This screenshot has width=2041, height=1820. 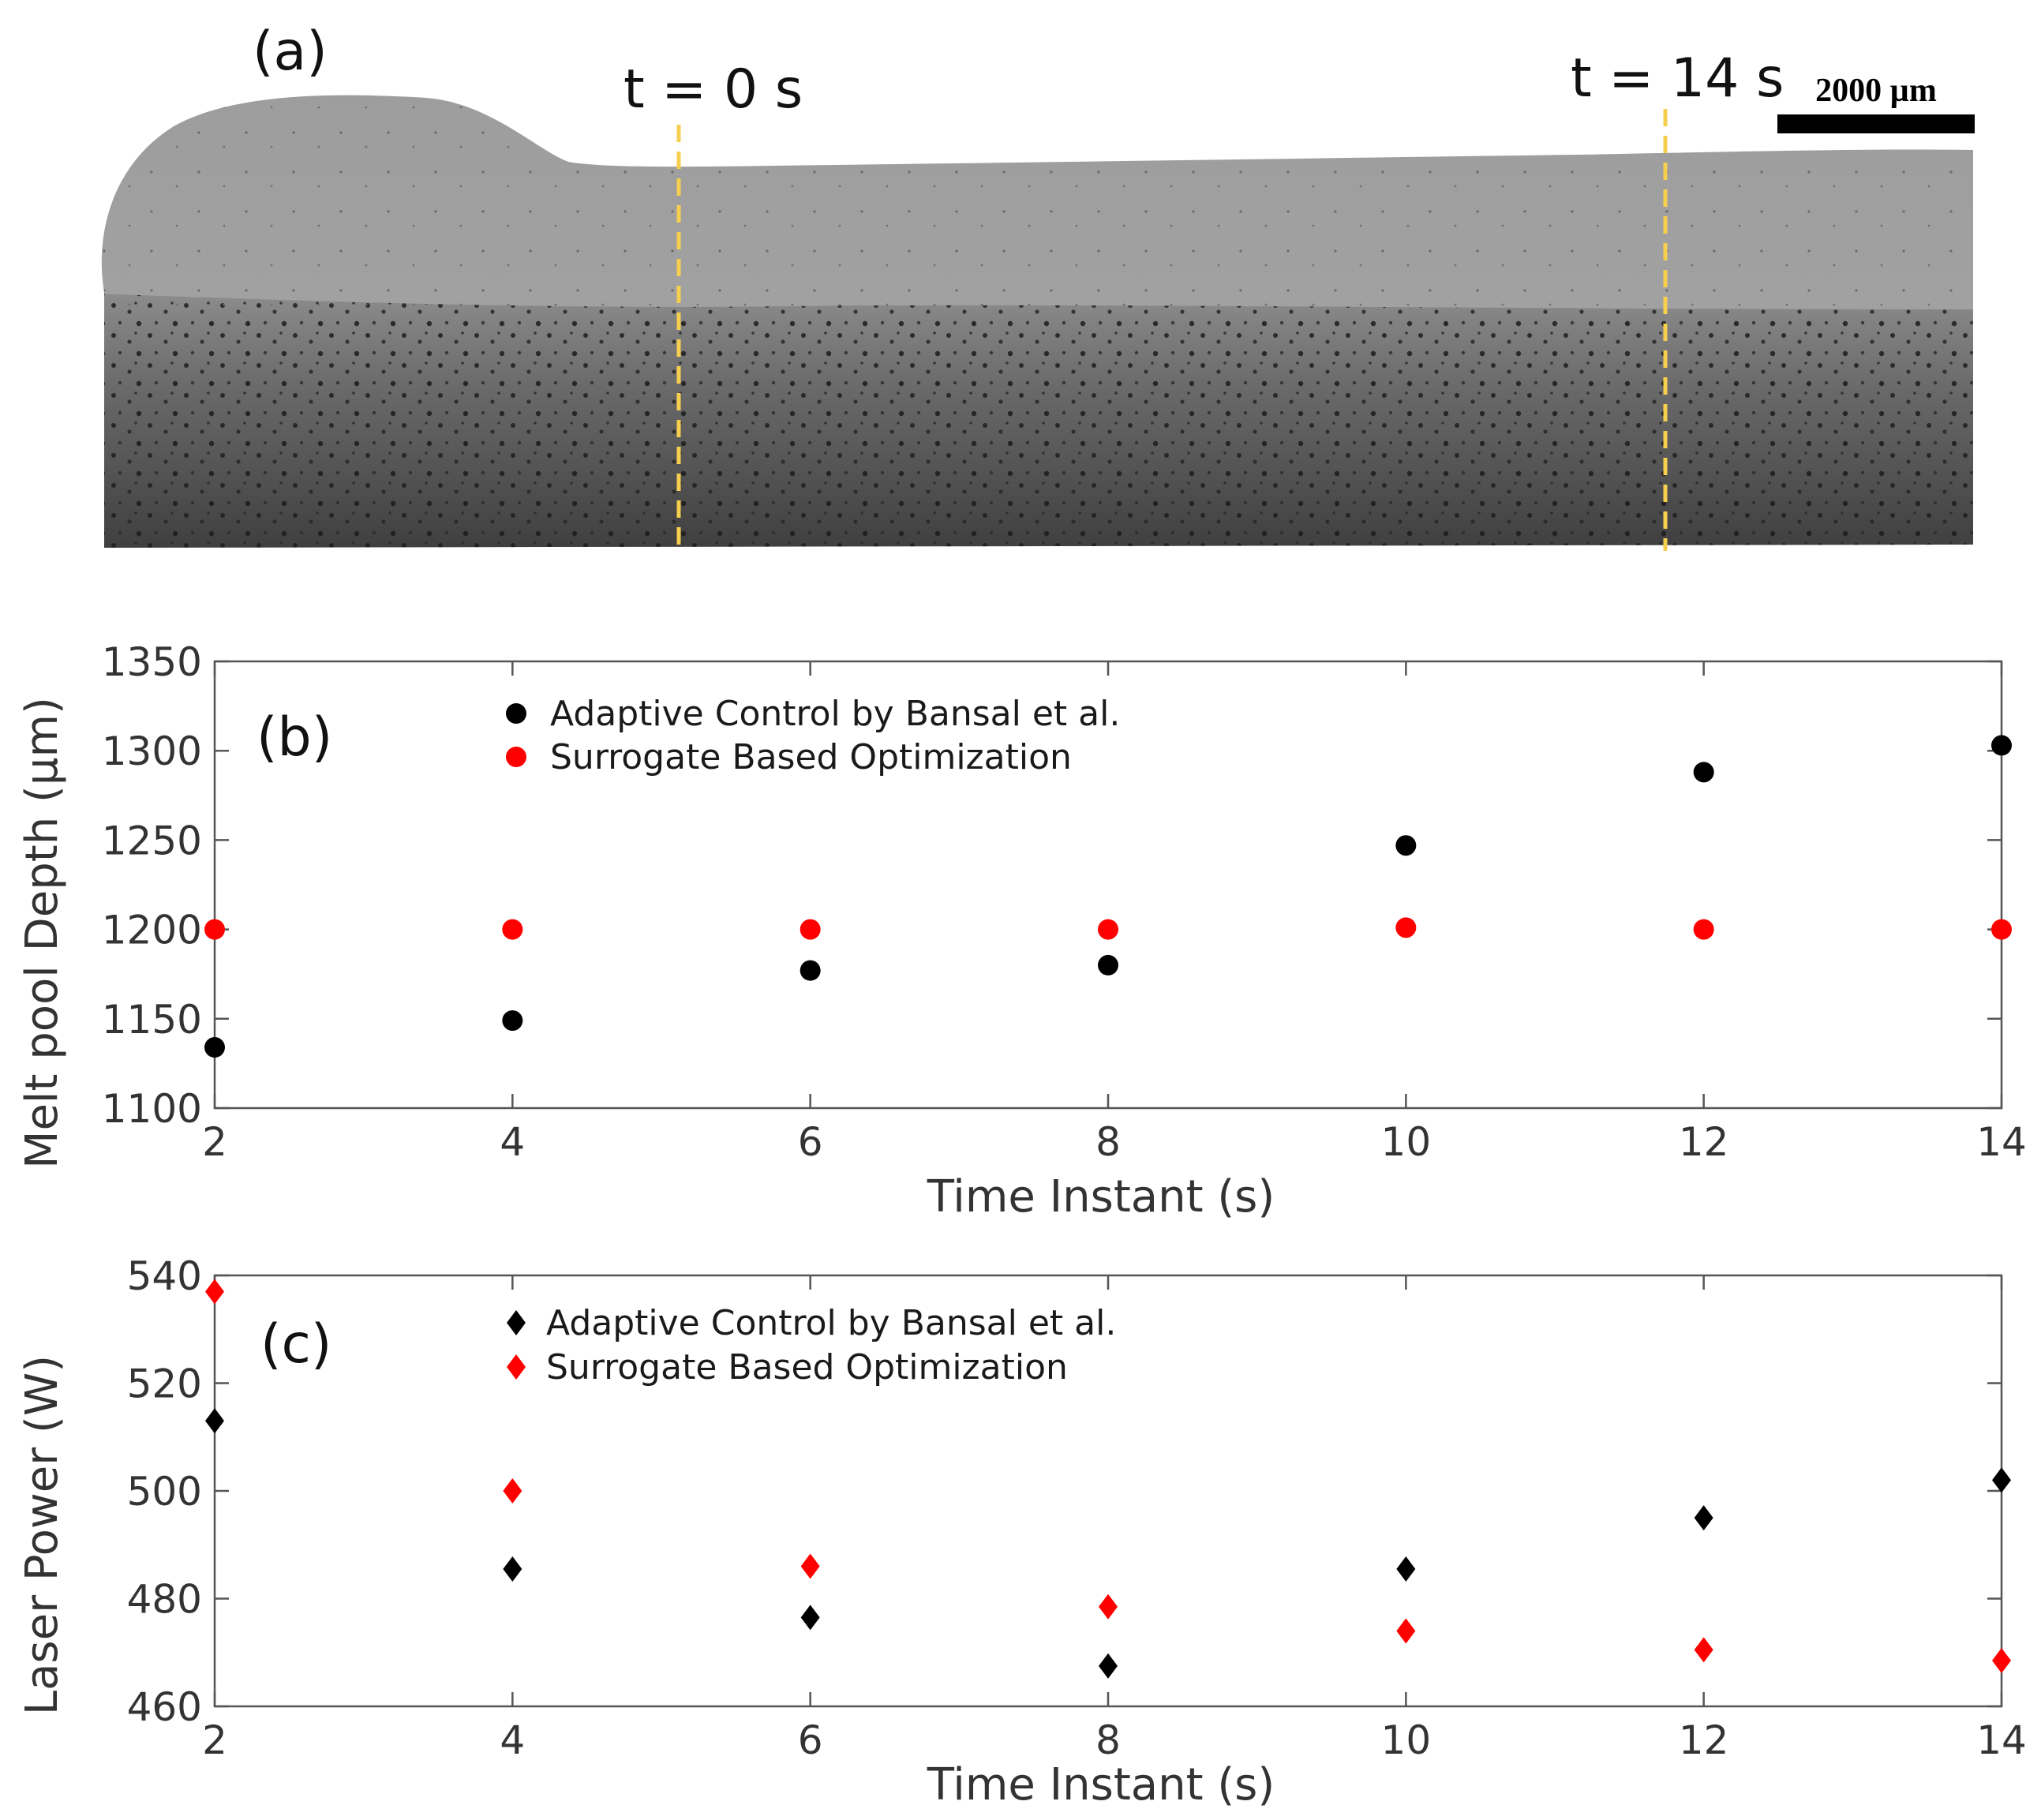 I want to click on y-tick-label: 1300, so click(x=152, y=751).